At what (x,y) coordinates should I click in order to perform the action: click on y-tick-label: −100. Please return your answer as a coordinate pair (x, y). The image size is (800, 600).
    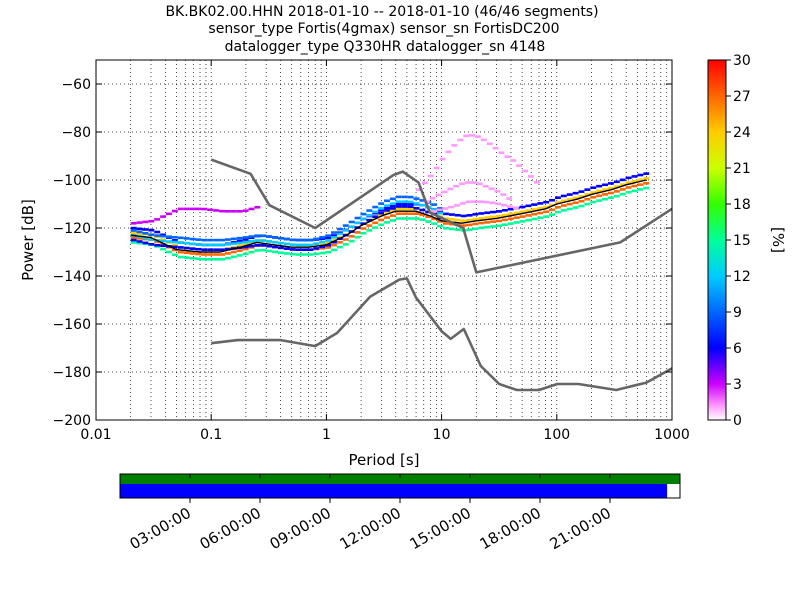
    Looking at the image, I should click on (72, 181).